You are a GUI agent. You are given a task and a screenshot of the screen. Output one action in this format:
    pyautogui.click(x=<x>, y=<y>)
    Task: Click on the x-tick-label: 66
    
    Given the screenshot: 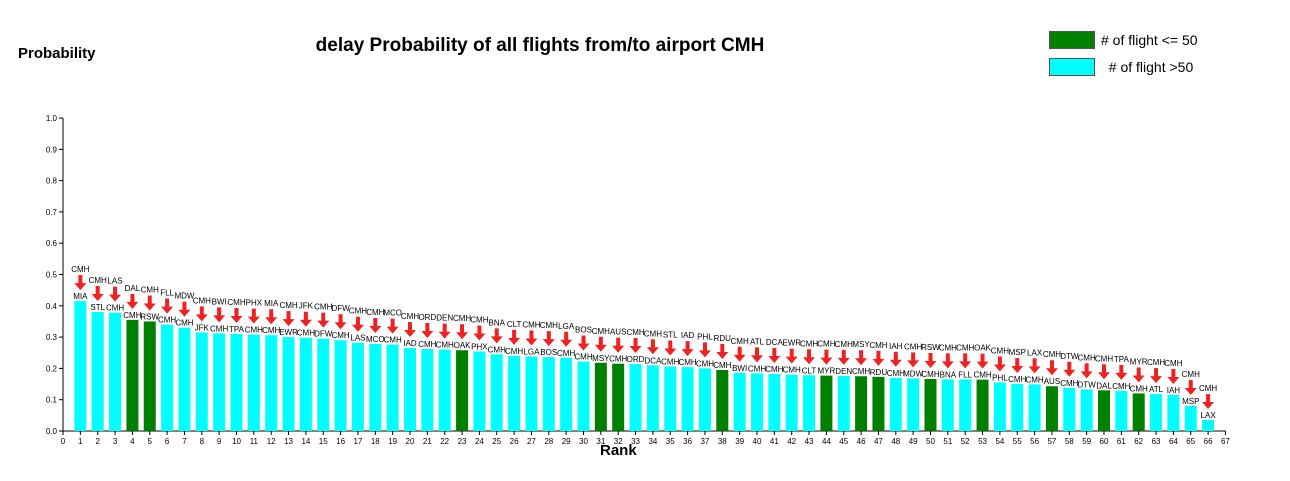 What is the action you would take?
    pyautogui.click(x=1208, y=441)
    